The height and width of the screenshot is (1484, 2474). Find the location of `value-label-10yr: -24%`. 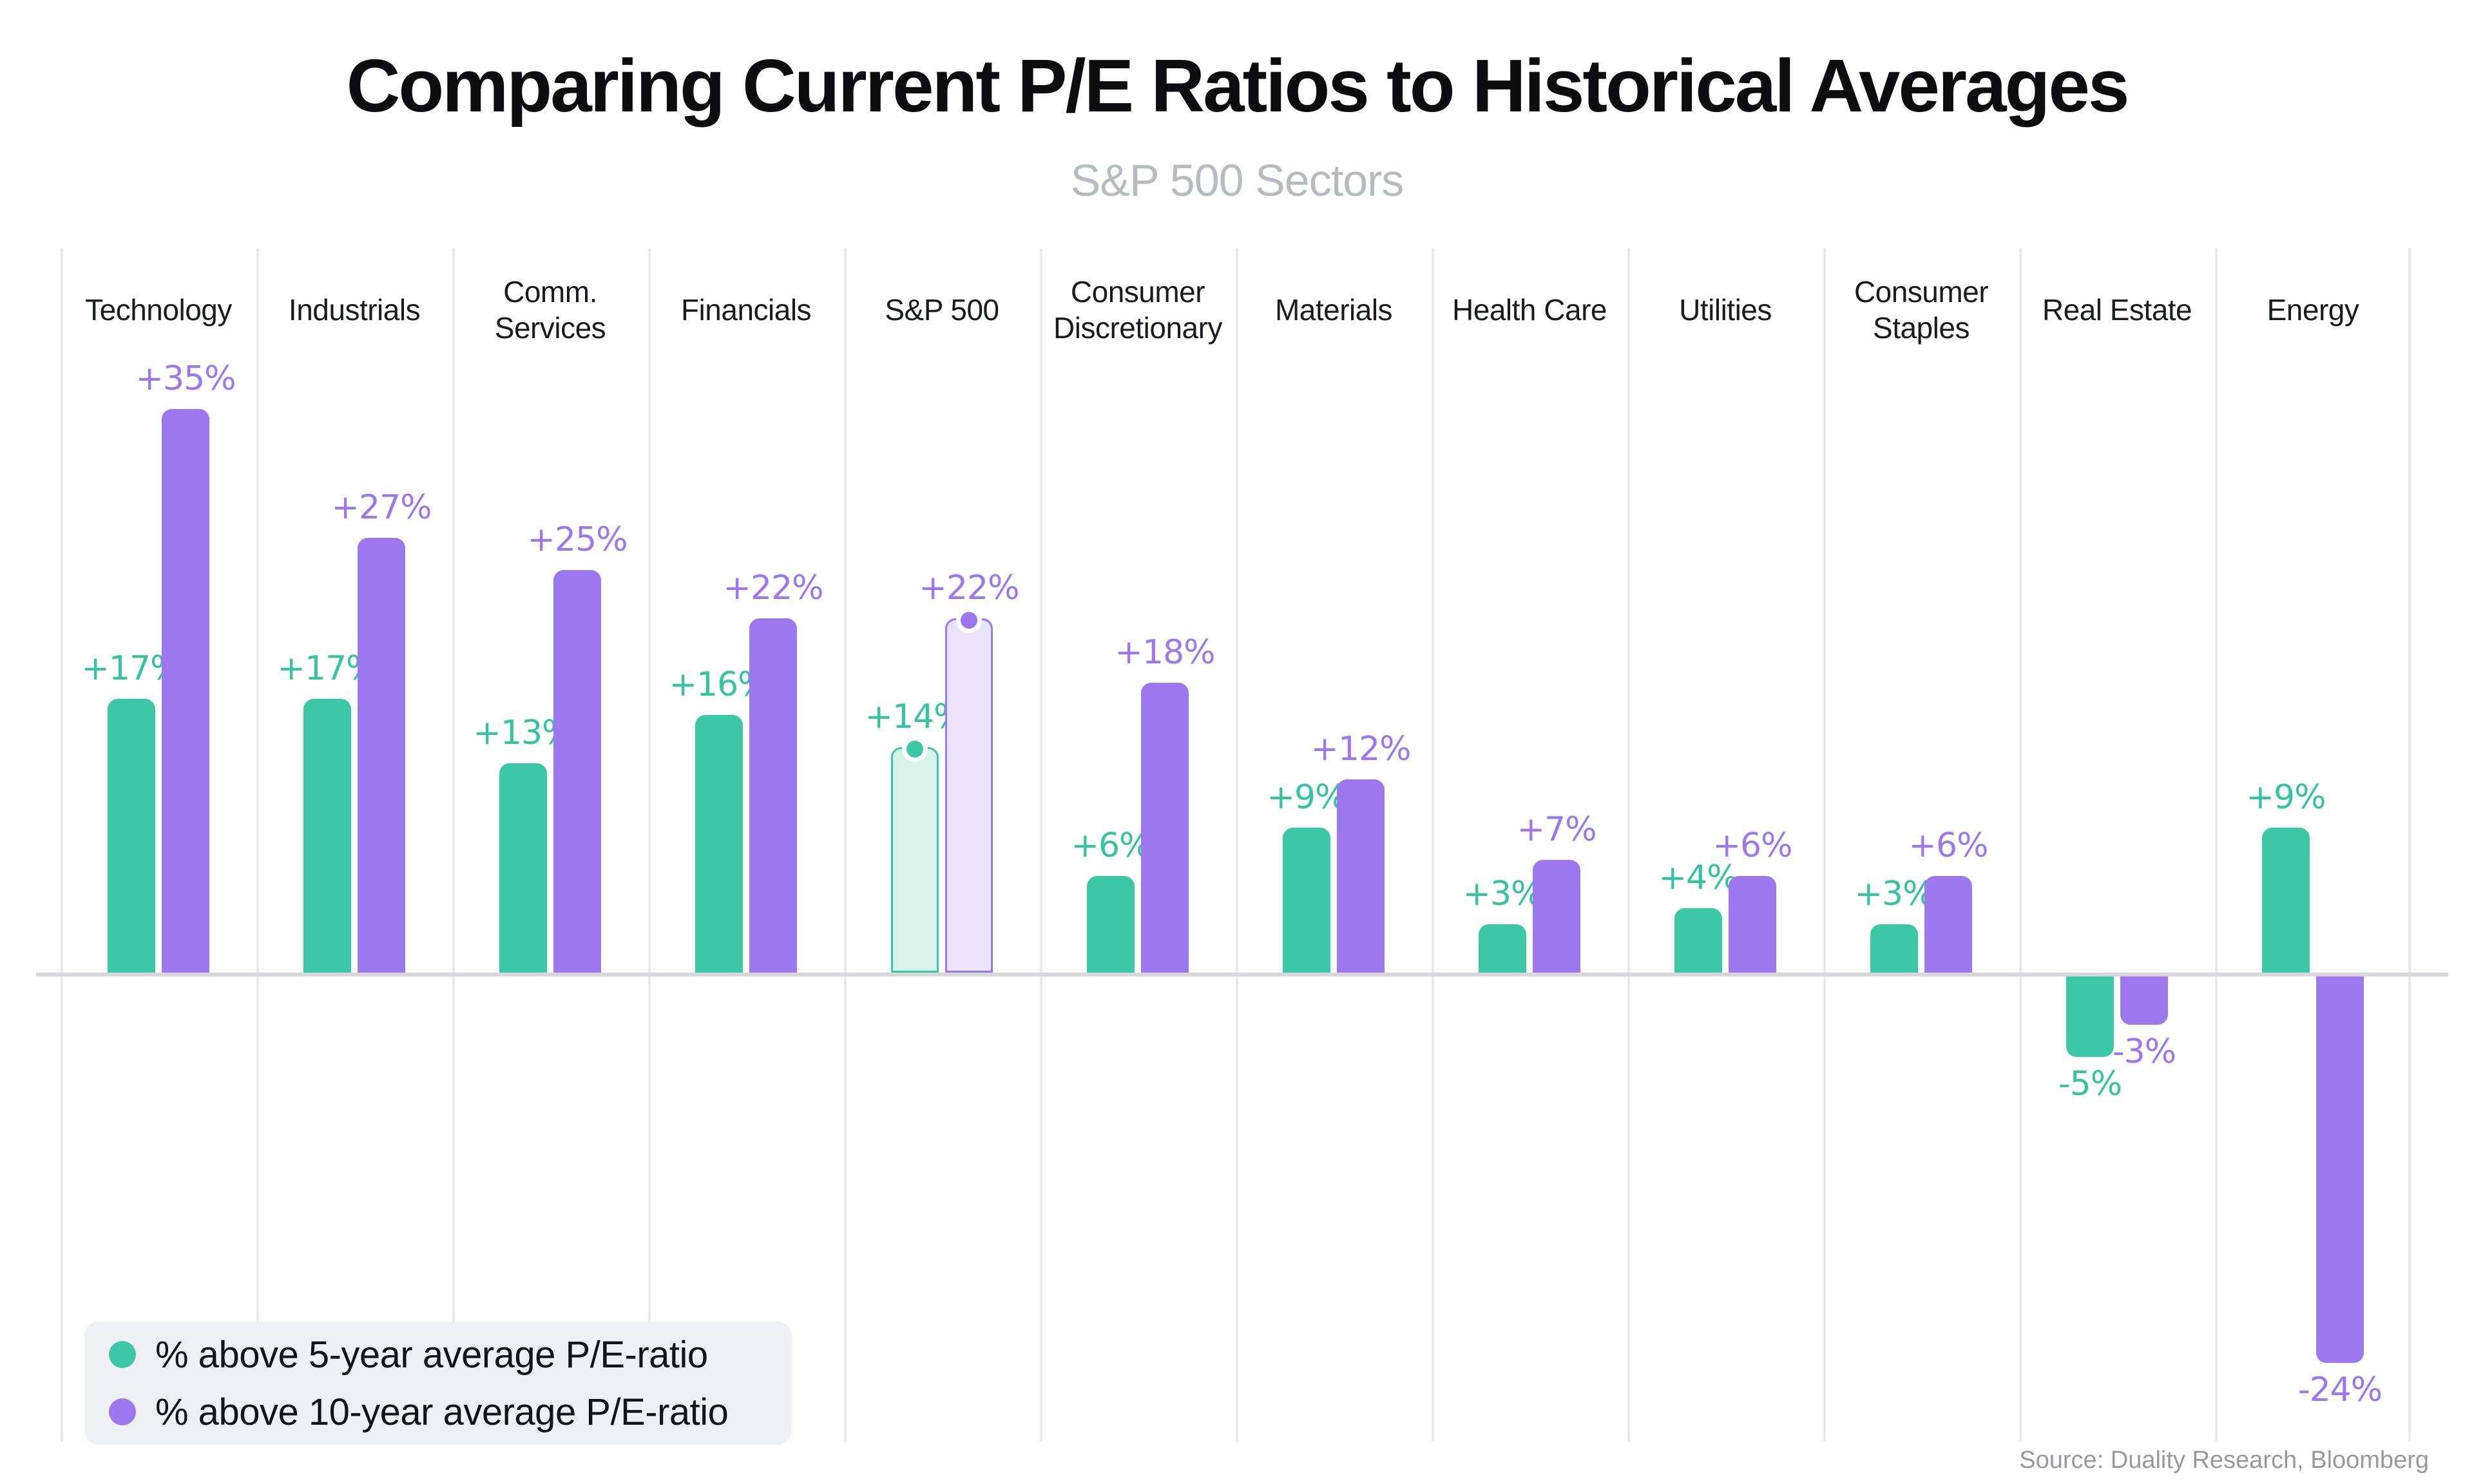

value-label-10yr: -24% is located at coordinates (2340, 1390).